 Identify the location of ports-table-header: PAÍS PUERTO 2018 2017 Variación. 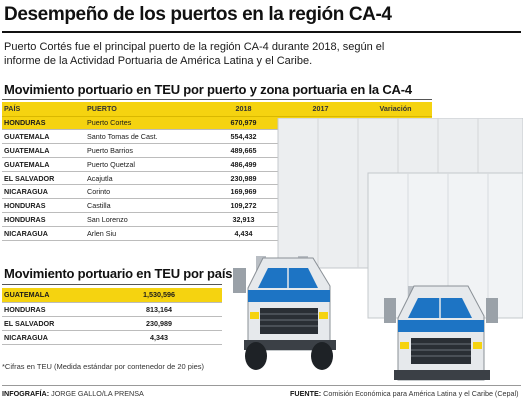
(217, 109).